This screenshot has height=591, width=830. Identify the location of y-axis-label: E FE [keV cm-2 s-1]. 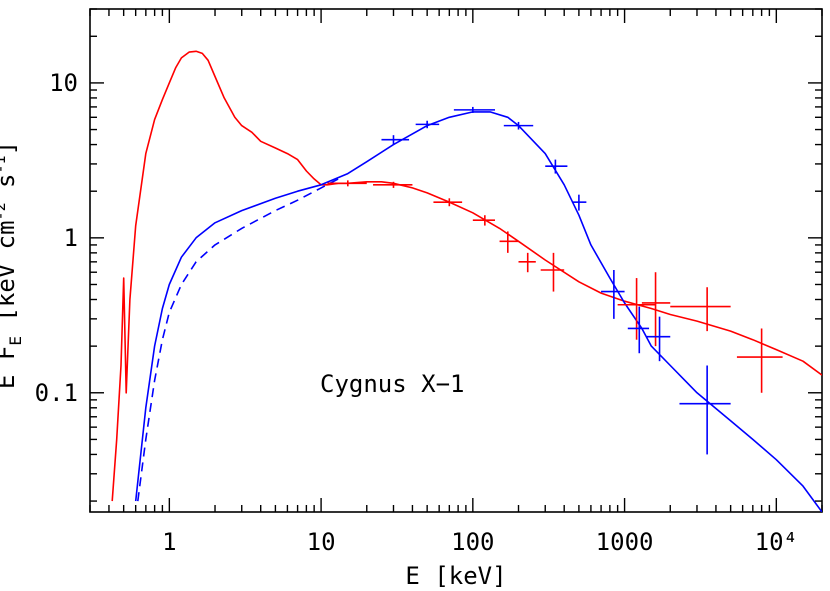
(12, 265).